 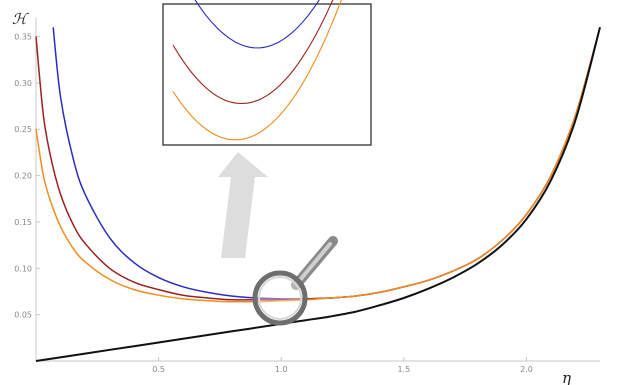 I want to click on y-tick-label: 0.15, so click(x=23, y=222).